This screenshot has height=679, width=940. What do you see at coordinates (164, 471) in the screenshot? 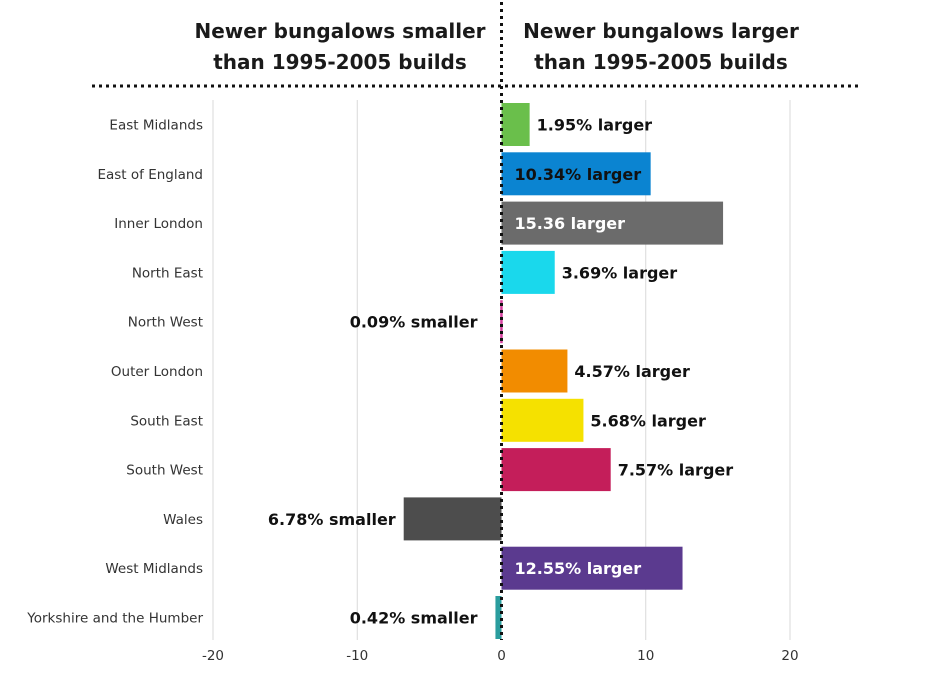
I see `category-label: South West` at bounding box center [164, 471].